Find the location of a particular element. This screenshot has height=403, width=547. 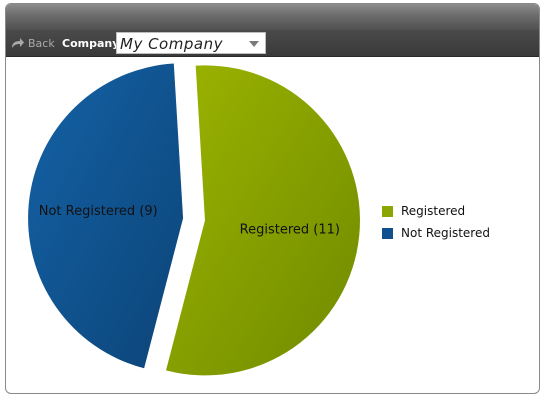

legend-item-not-registered: Not Registered is located at coordinates (436, 233).